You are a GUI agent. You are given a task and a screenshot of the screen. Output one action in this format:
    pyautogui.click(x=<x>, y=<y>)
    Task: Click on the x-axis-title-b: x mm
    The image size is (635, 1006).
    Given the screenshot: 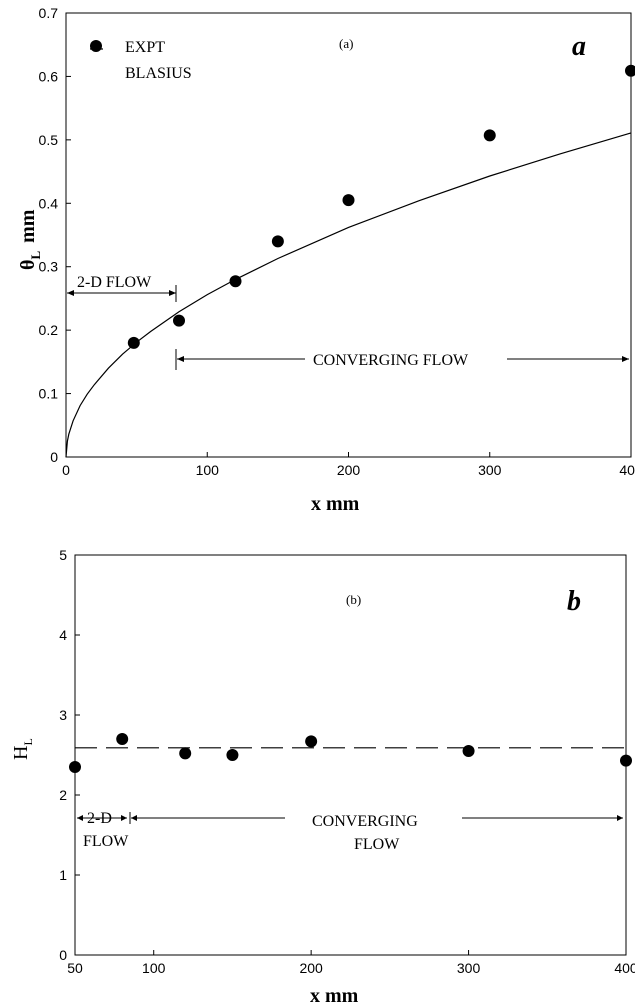 What is the action you would take?
    pyautogui.click(x=334, y=995)
    